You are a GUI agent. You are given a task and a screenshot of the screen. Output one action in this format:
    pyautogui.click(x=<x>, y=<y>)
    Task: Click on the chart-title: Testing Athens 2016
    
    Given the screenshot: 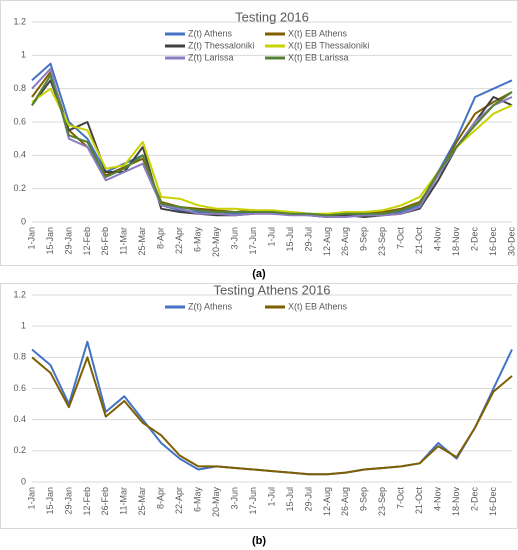 What is the action you would take?
    pyautogui.click(x=271, y=289)
    